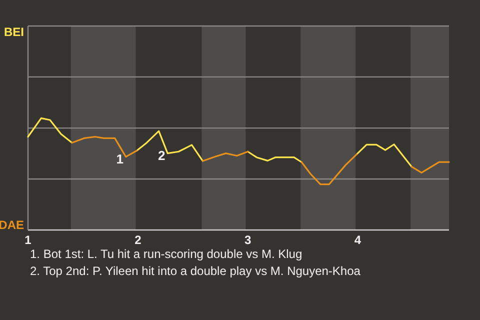 This screenshot has height=320, width=480. What do you see at coordinates (166, 254) in the screenshot?
I see `text: 1. Bot 1st: L. Tu hit a run-scoring double vs M. Klug` at bounding box center [166, 254].